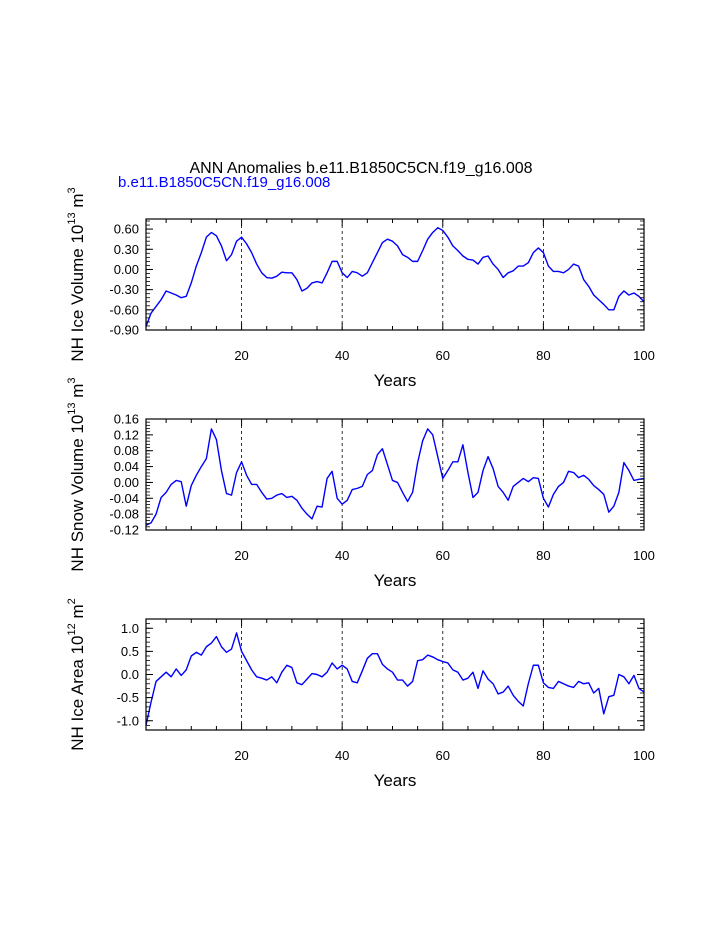 This screenshot has height=935, width=723. I want to click on y-tick-label: -0.30, so click(124, 289).